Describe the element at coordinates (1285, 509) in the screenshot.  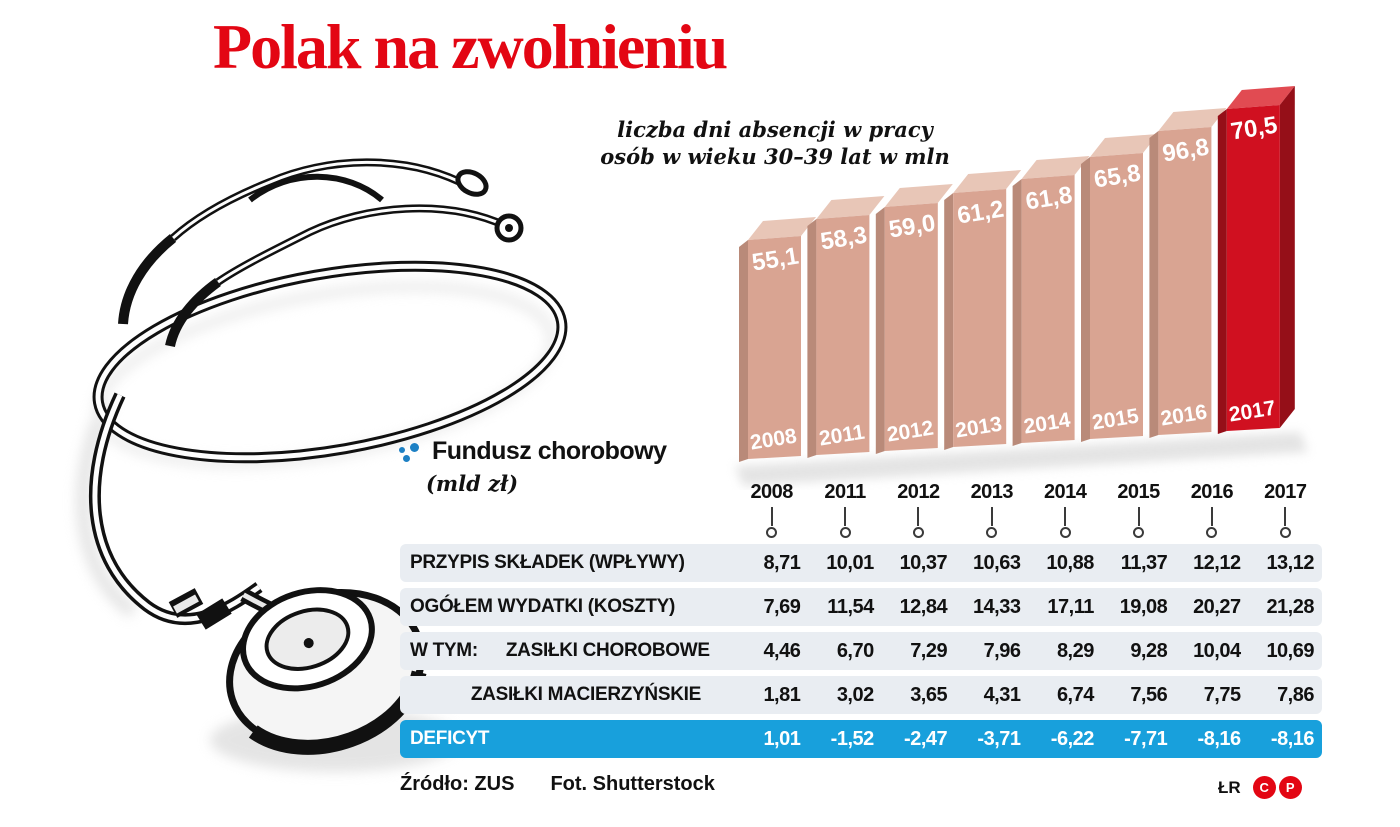
I see `year-column: 2017` at that location.